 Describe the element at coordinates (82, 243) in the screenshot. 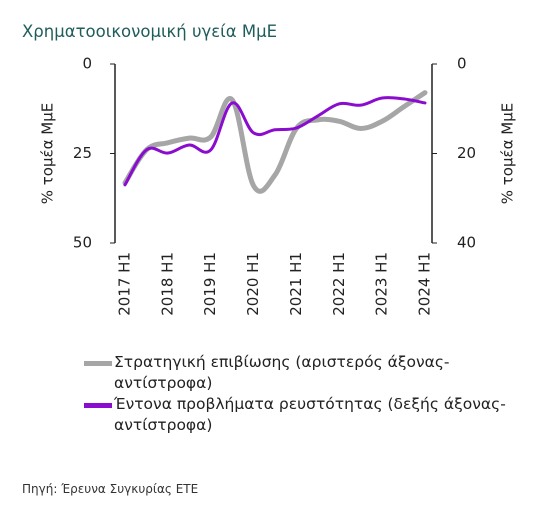

I see `y-tick-label: 50` at that location.